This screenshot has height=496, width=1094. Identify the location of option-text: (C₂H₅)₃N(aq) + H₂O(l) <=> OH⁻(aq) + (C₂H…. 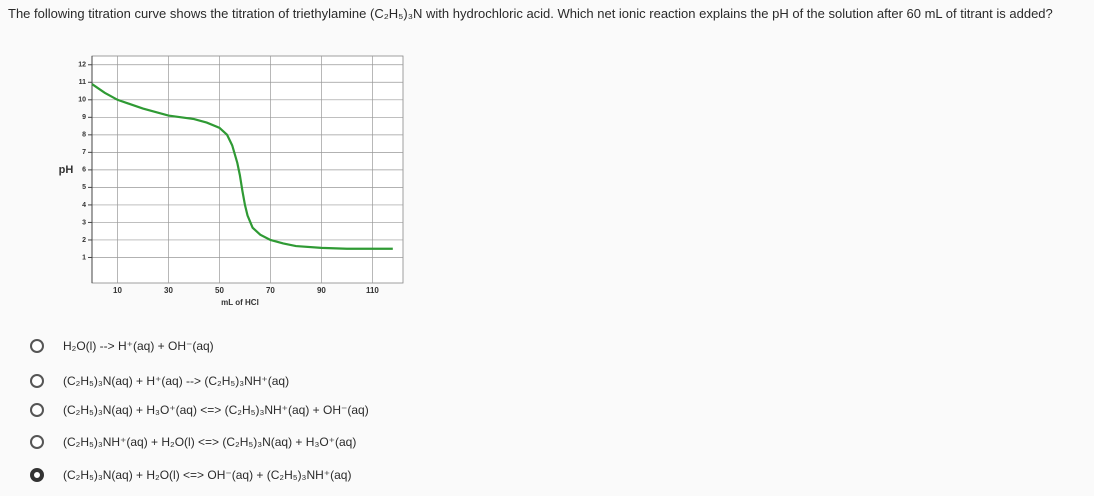
(207, 475).